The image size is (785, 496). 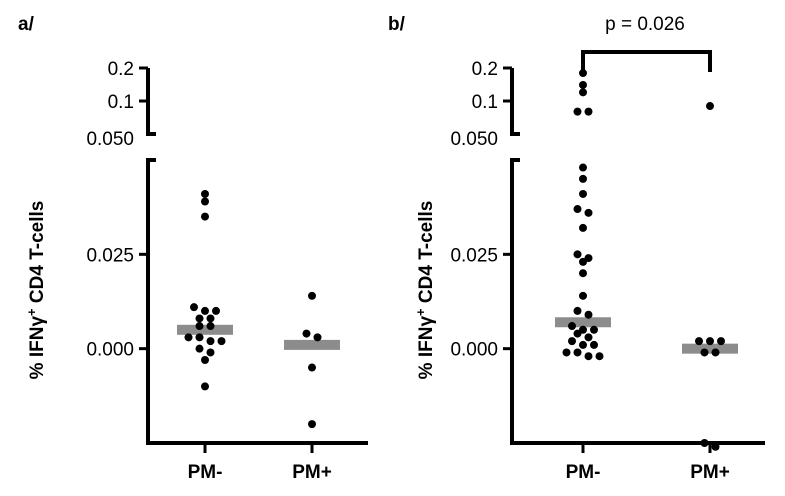 What do you see at coordinates (646, 61) in the screenshot?
I see `significance-bracket` at bounding box center [646, 61].